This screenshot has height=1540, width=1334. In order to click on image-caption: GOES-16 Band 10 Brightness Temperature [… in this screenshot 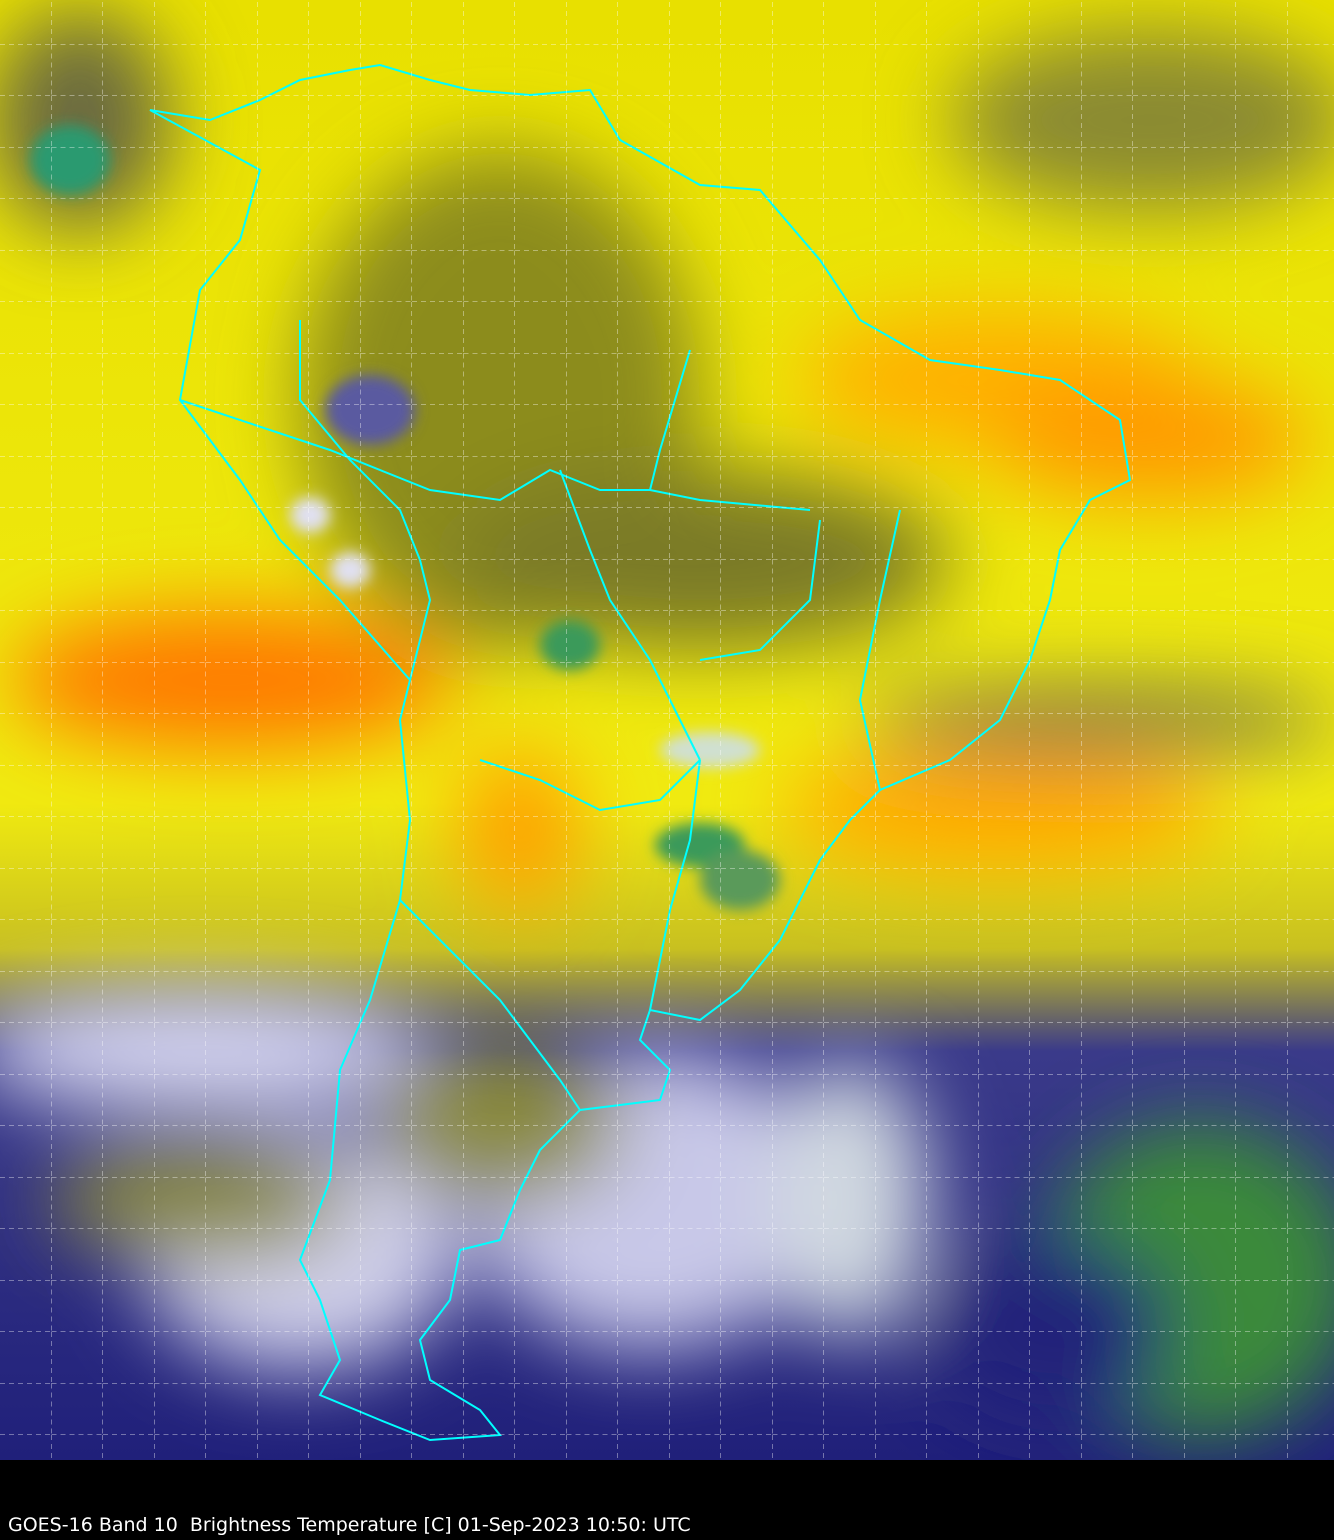, I will do `click(349, 1525)`.